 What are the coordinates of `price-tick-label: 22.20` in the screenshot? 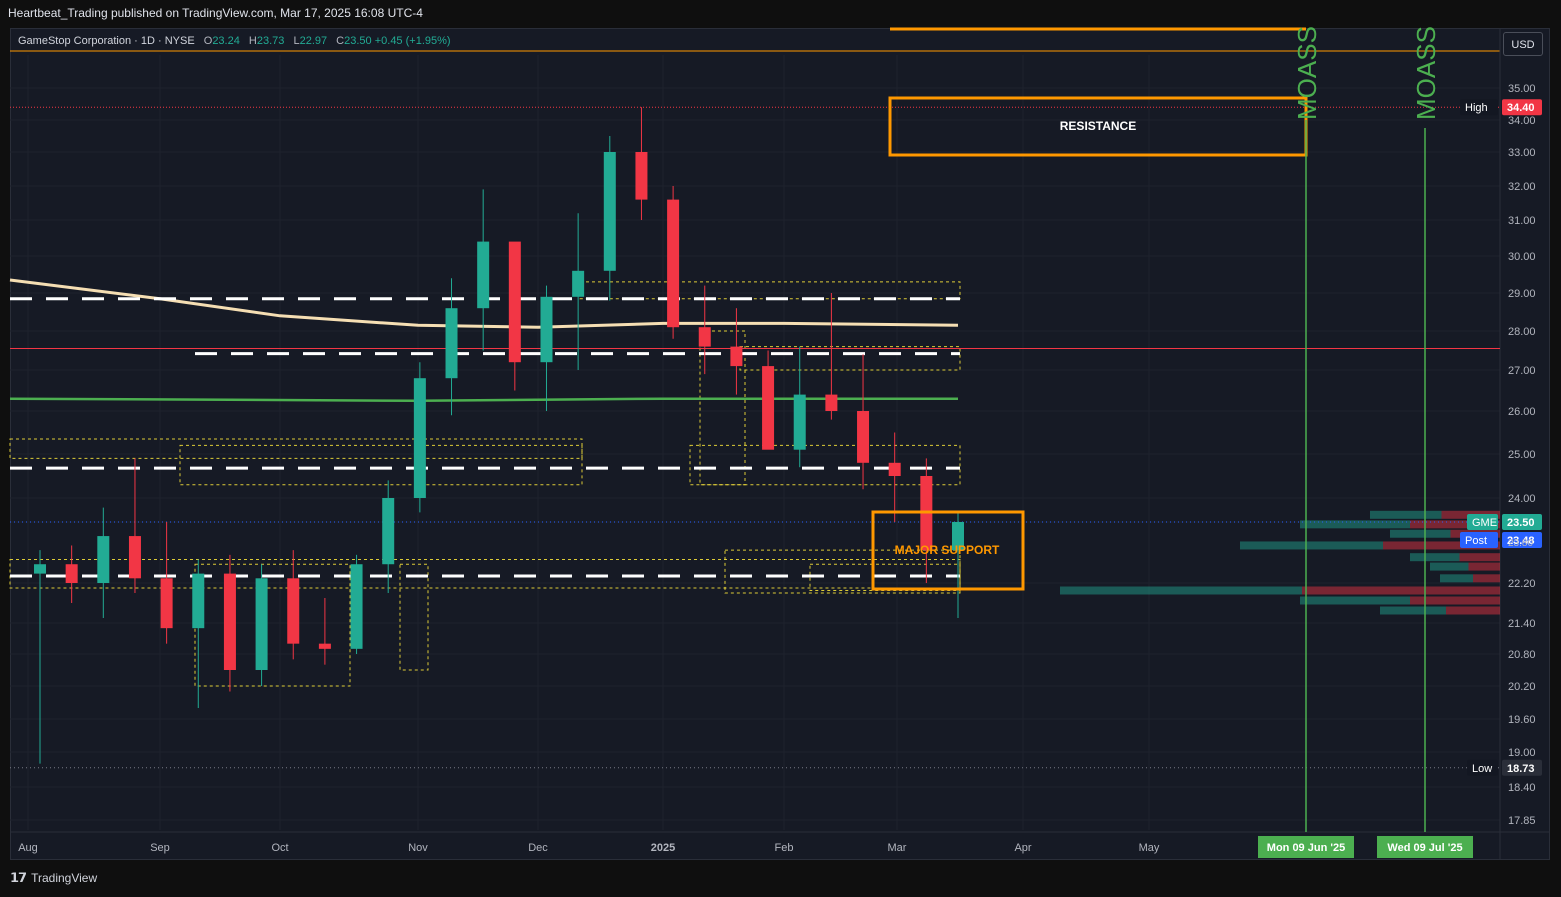 It's located at (1522, 584).